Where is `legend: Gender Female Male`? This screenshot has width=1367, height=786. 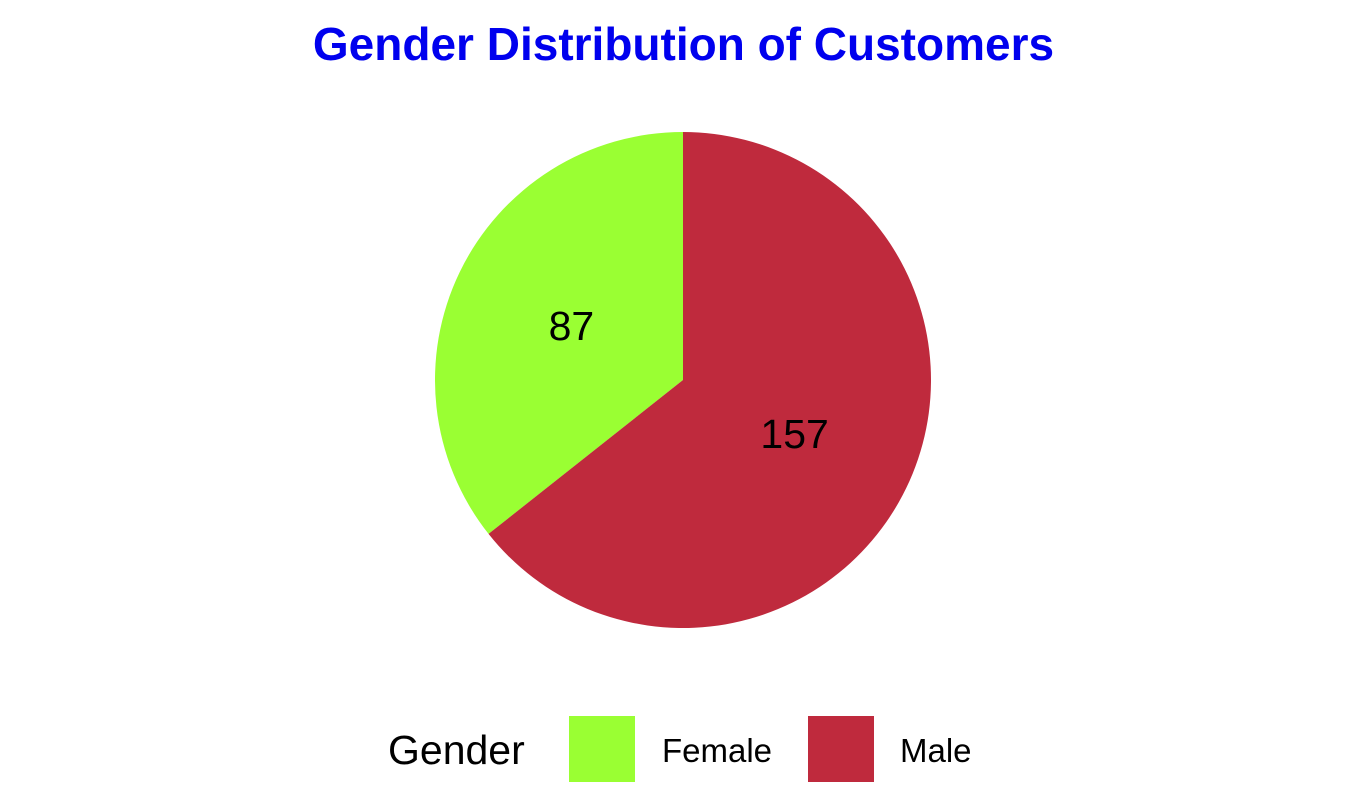 legend: Gender Female Male is located at coordinates (683, 749).